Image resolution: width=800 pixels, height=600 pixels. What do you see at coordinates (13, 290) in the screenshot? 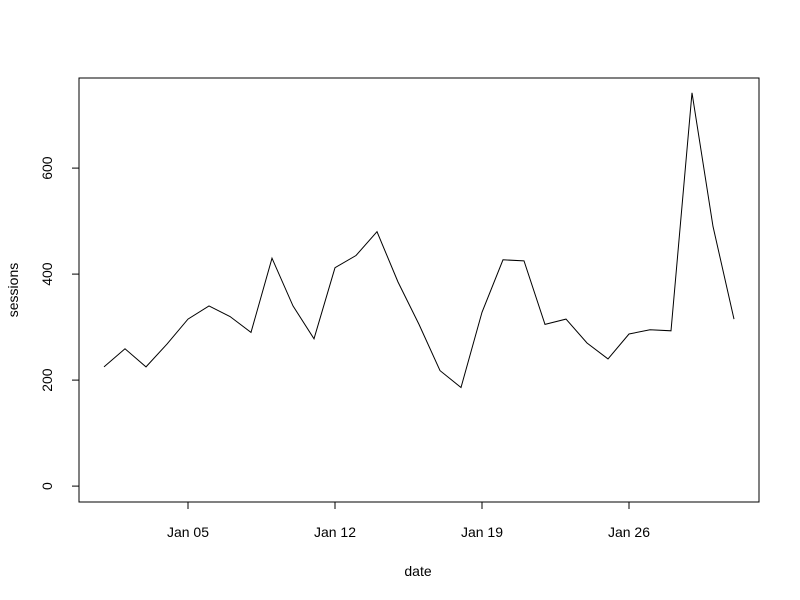
I see `y-axis-title: sessions` at bounding box center [13, 290].